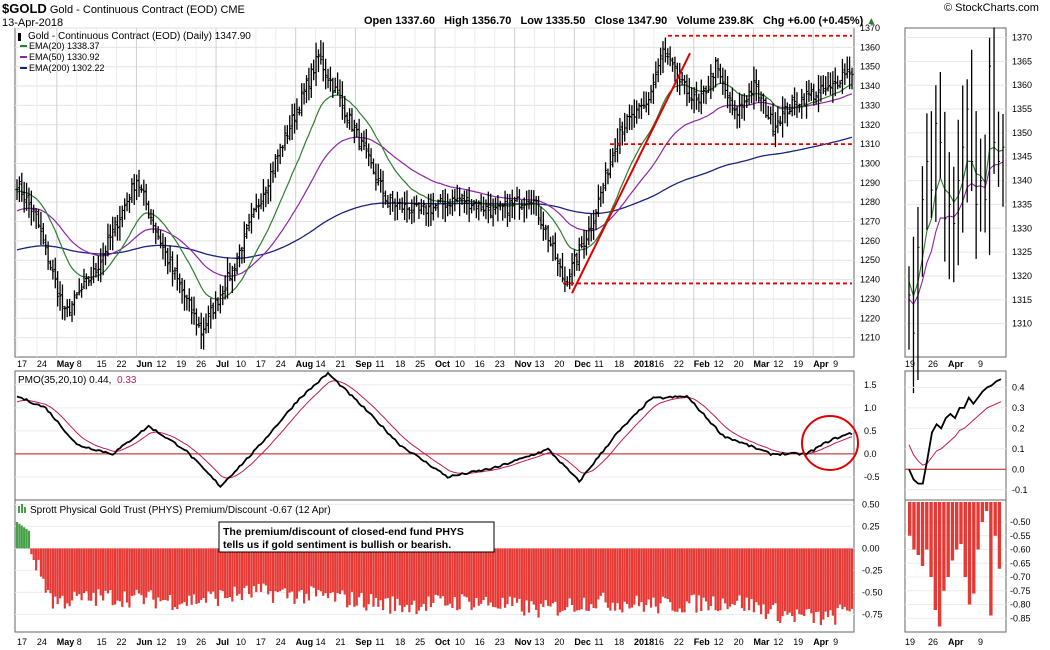 Image resolution: width=1050 pixels, height=650 pixels. I want to click on x-tick-label: Jun, so click(144, 364).